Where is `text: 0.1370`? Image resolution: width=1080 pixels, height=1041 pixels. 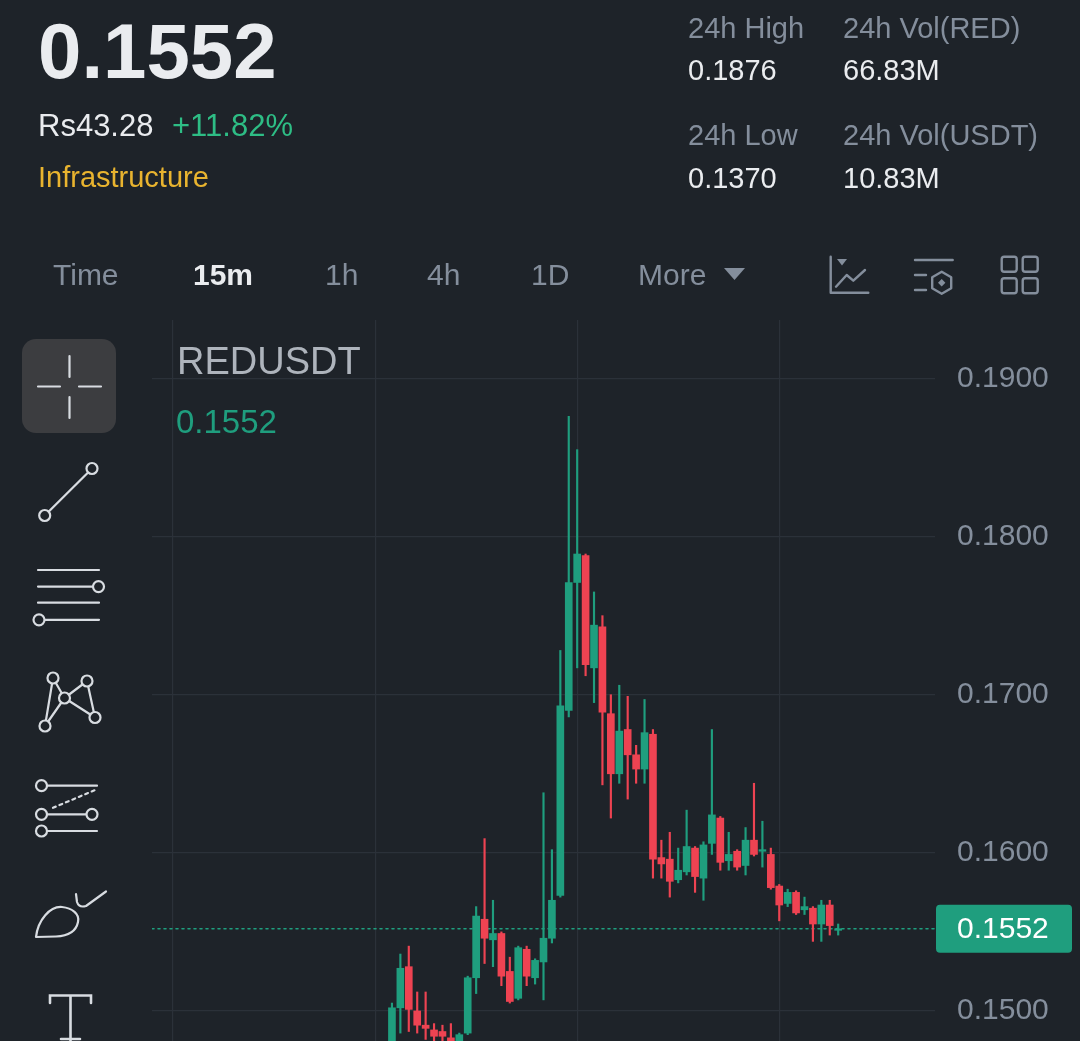 text: 0.1370 is located at coordinates (732, 178).